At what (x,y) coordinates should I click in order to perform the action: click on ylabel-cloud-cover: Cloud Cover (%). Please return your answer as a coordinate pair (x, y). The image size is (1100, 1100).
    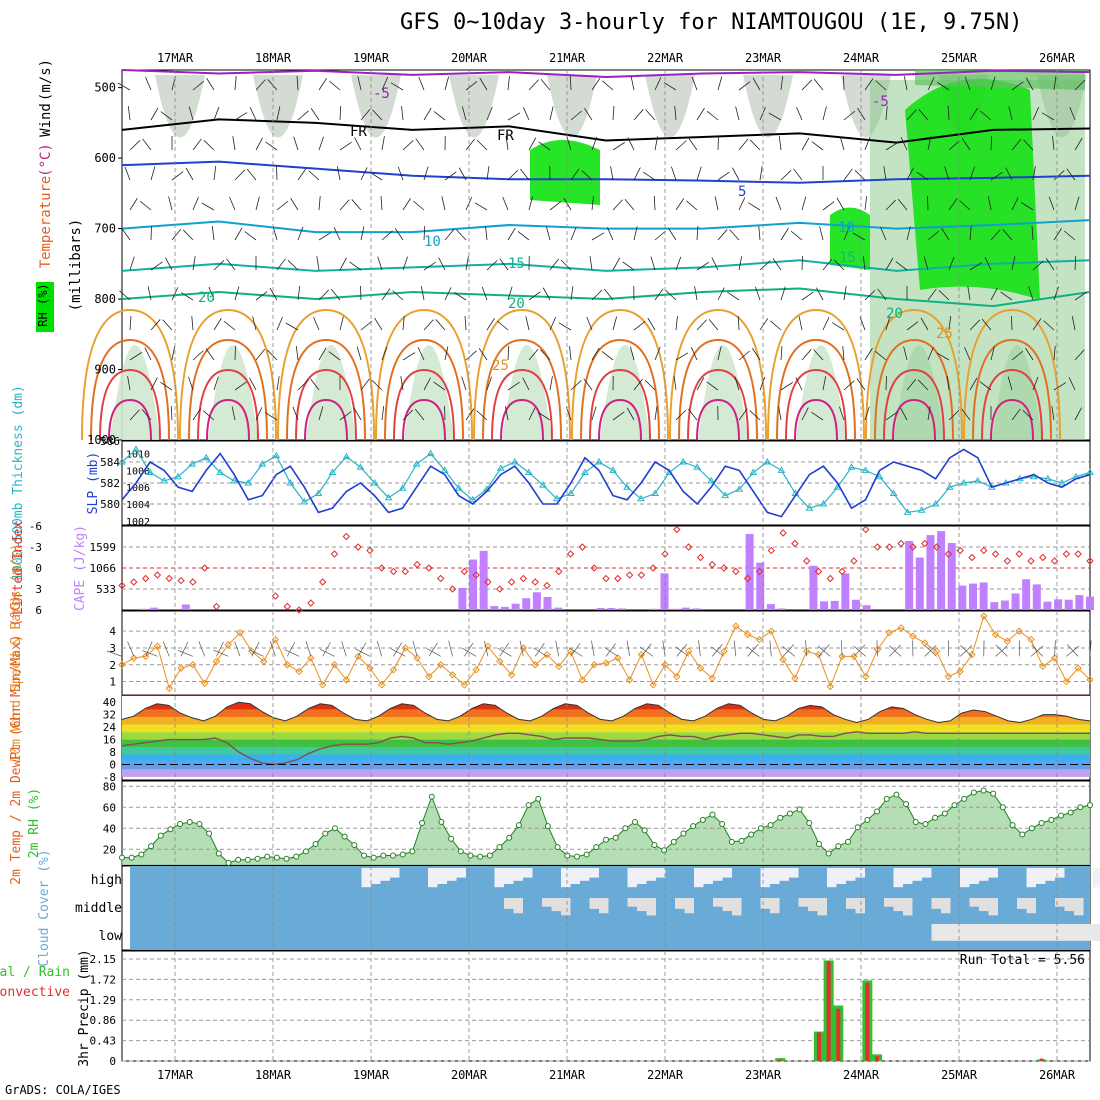
    Looking at the image, I should click on (44, 907).